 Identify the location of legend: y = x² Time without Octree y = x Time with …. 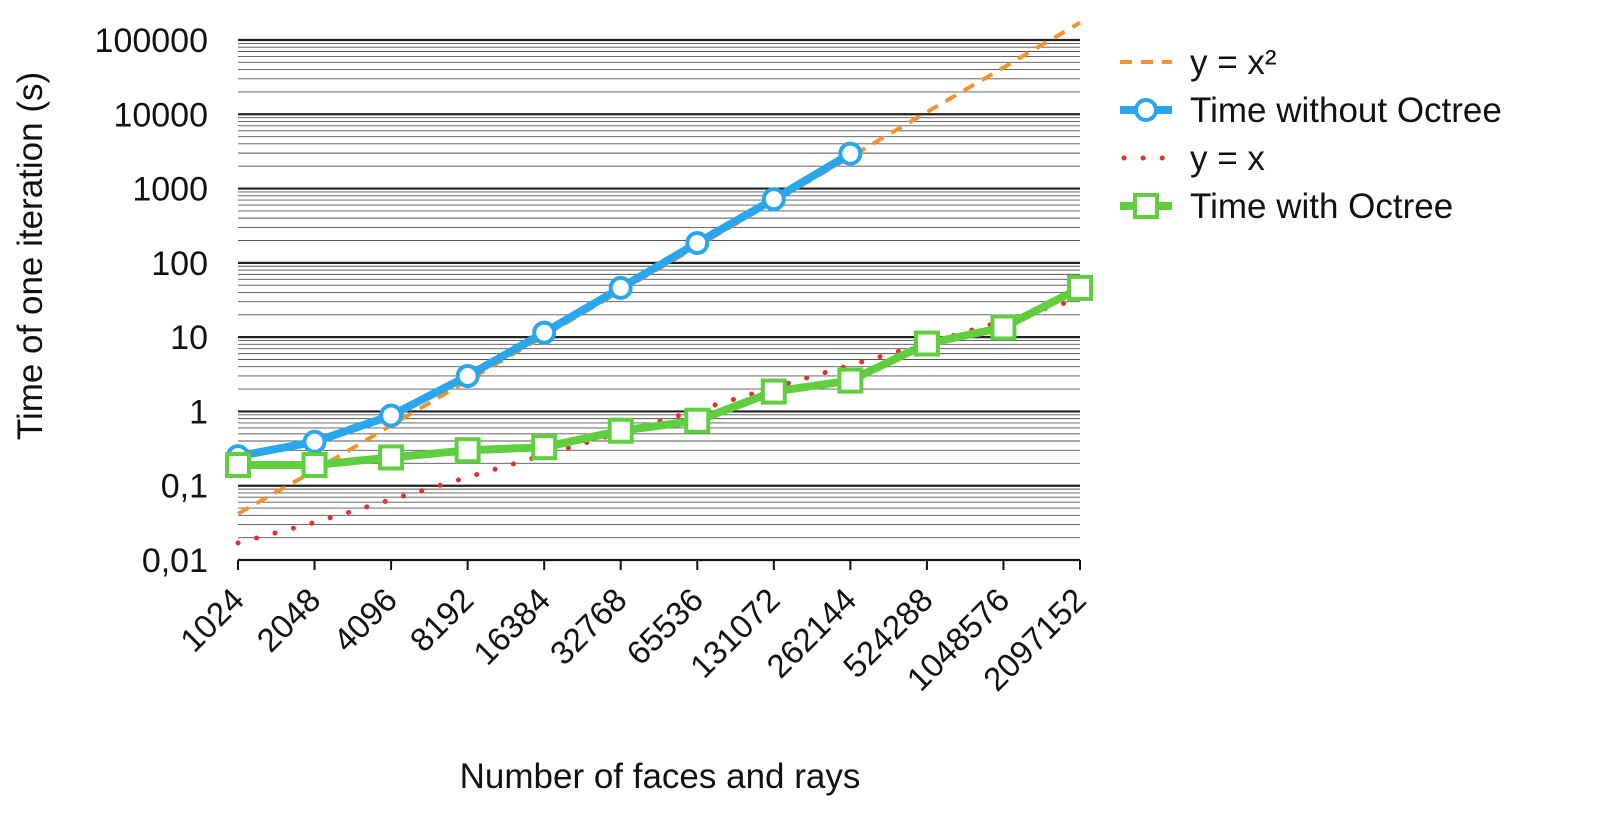
(1311, 134).